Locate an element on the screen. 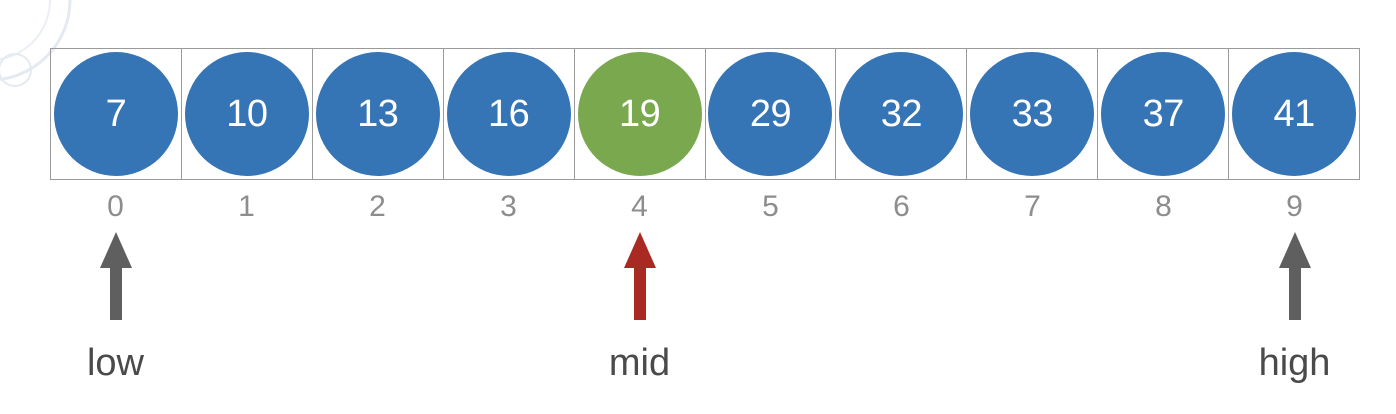  array-index-label: 4 is located at coordinates (639, 206).